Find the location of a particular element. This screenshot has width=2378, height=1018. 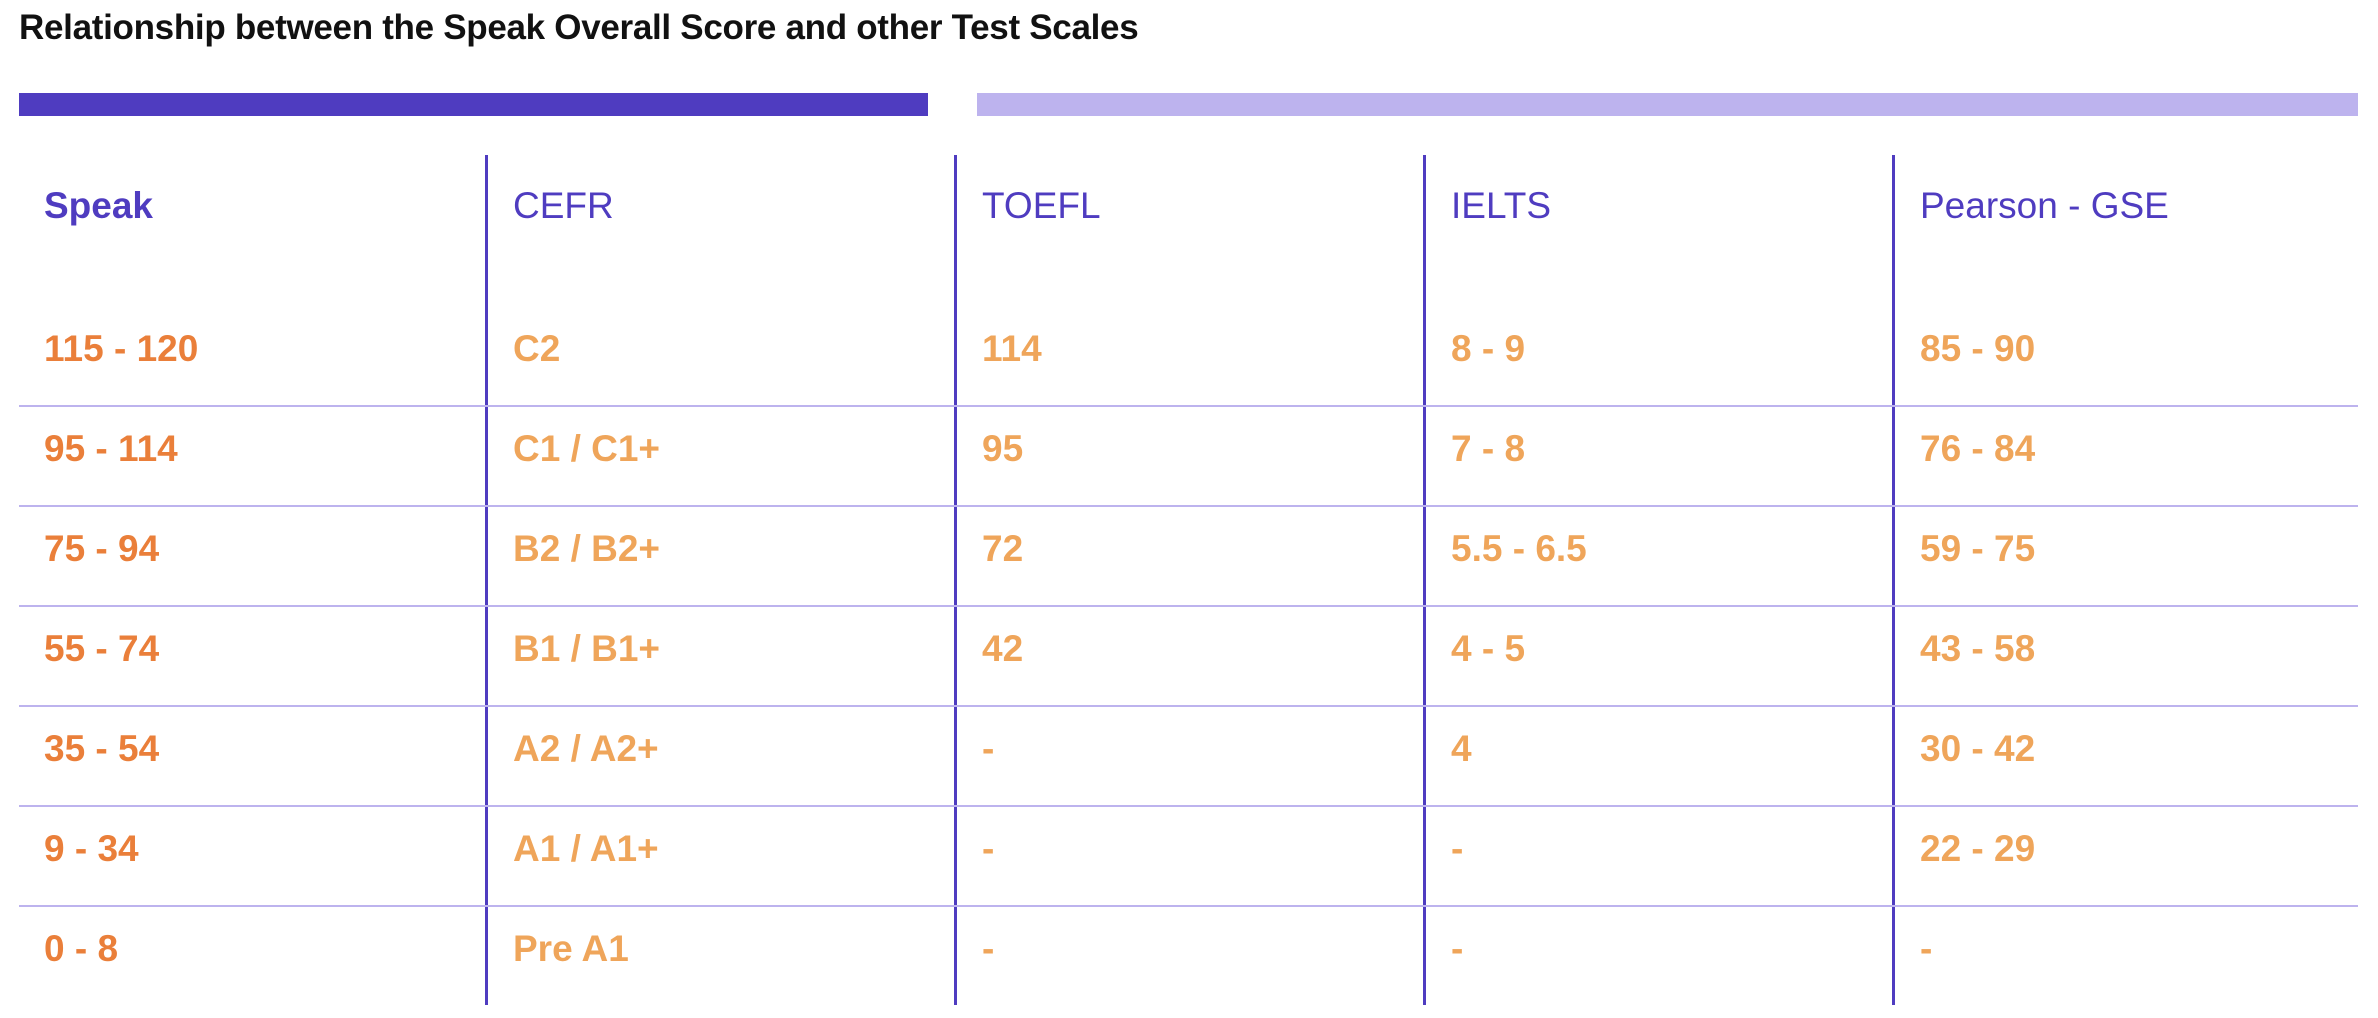

table-cell-toefl: 72 is located at coordinates (1003, 548).